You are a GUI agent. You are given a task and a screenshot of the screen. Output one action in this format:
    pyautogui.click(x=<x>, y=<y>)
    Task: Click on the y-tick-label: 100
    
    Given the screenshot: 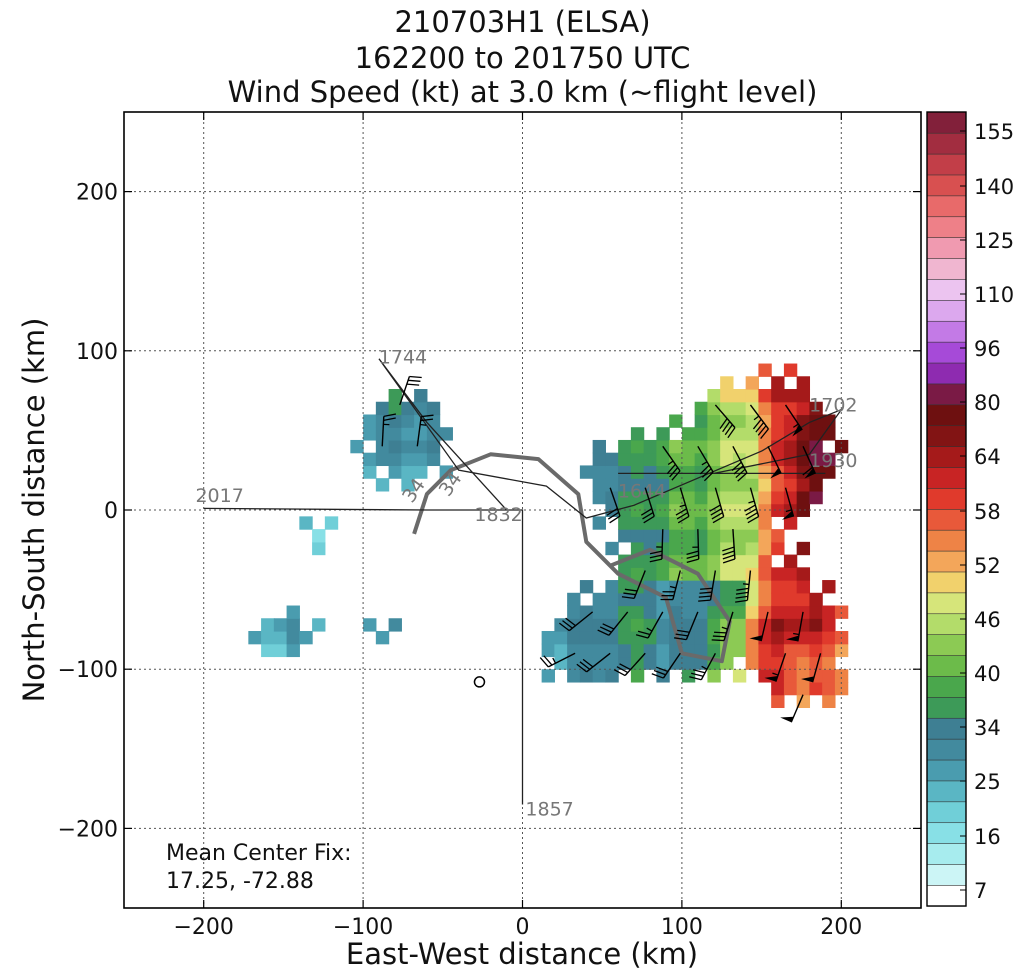 What is the action you would take?
    pyautogui.click(x=97, y=352)
    